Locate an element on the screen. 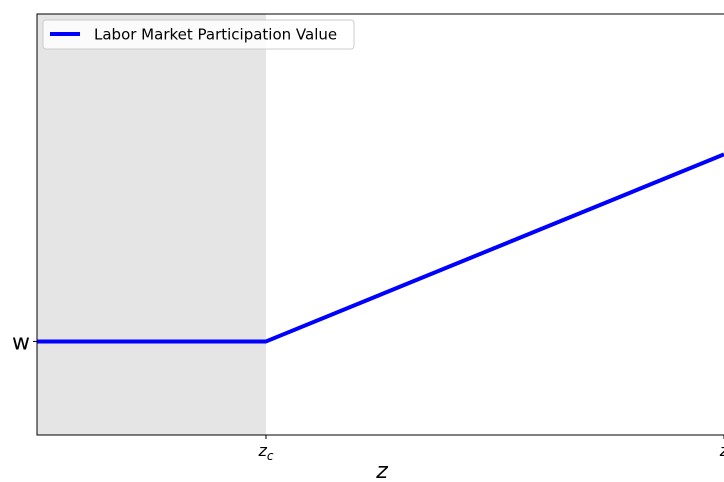 The width and height of the screenshot is (724, 482). legend-box is located at coordinates (198, 34).